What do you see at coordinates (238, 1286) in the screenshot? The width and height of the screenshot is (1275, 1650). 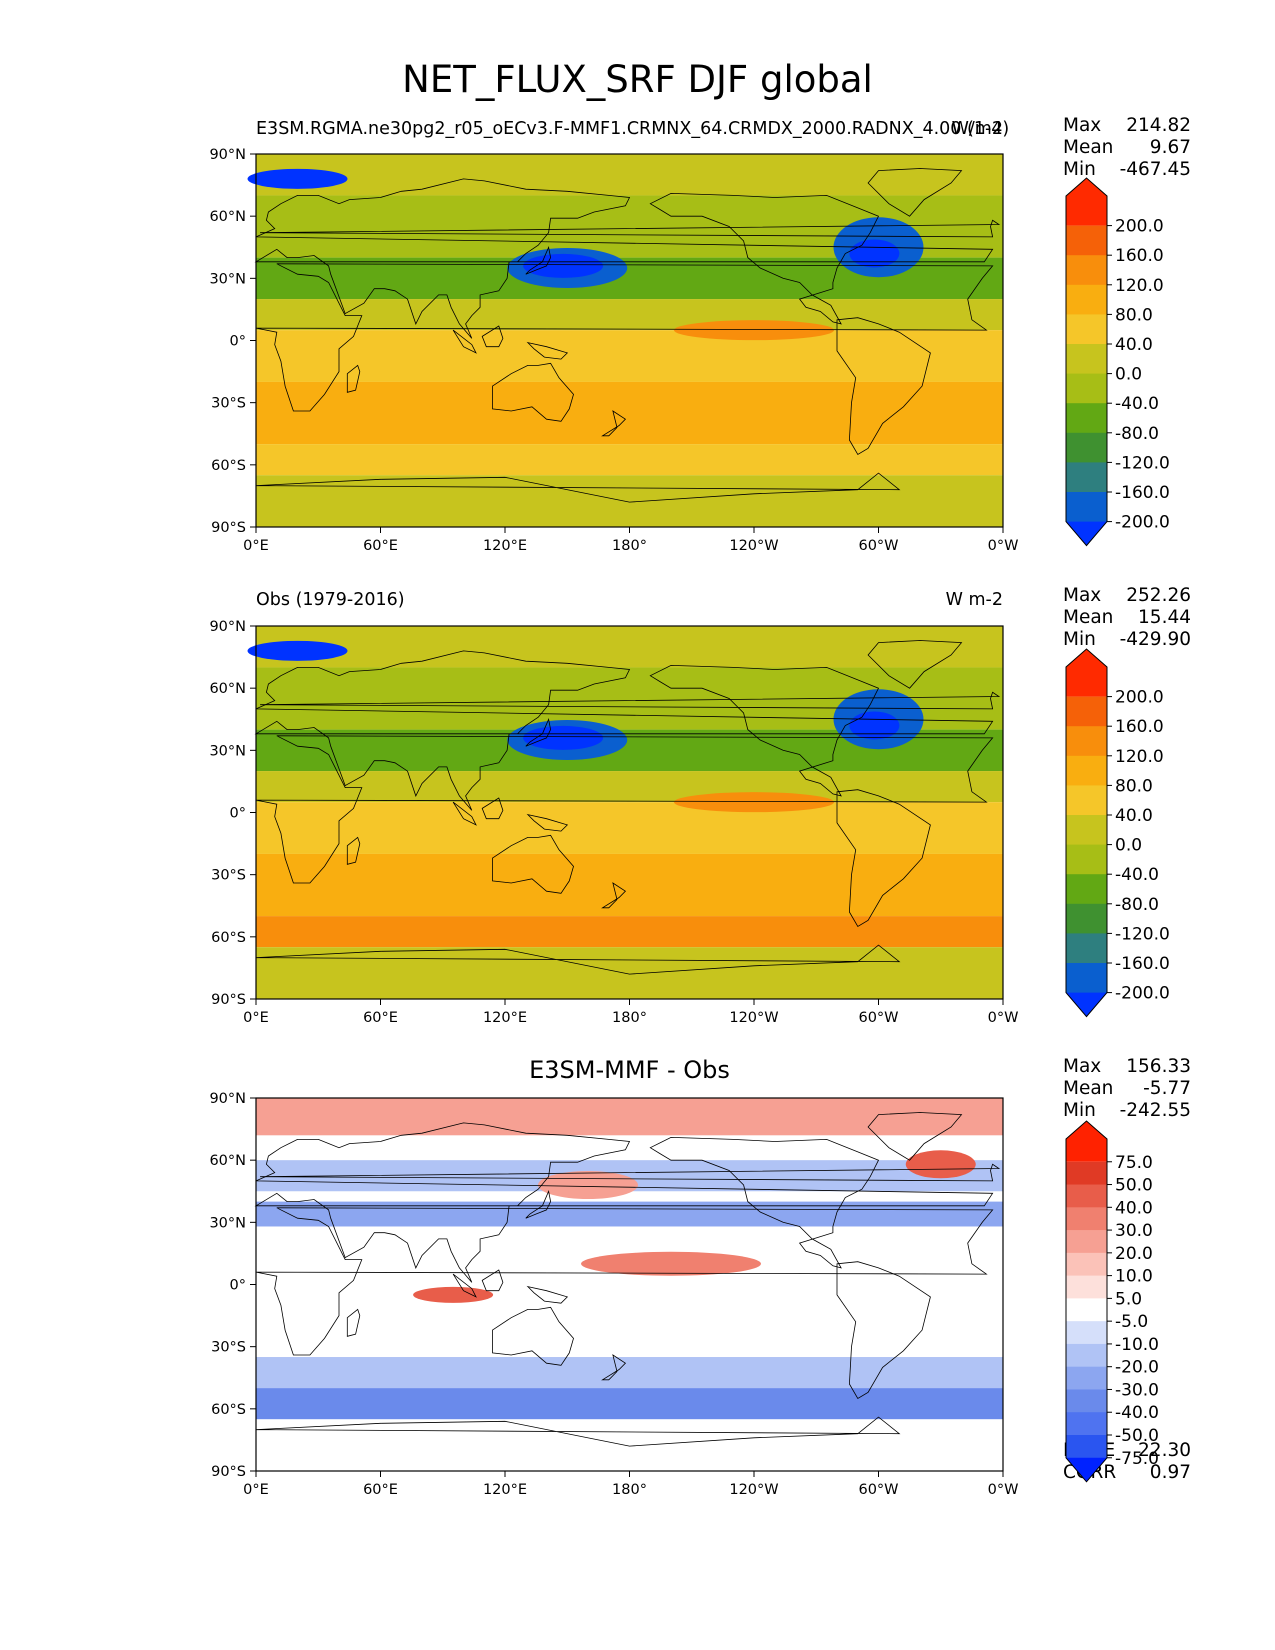 I see `ytick-label-3: 0°` at bounding box center [238, 1286].